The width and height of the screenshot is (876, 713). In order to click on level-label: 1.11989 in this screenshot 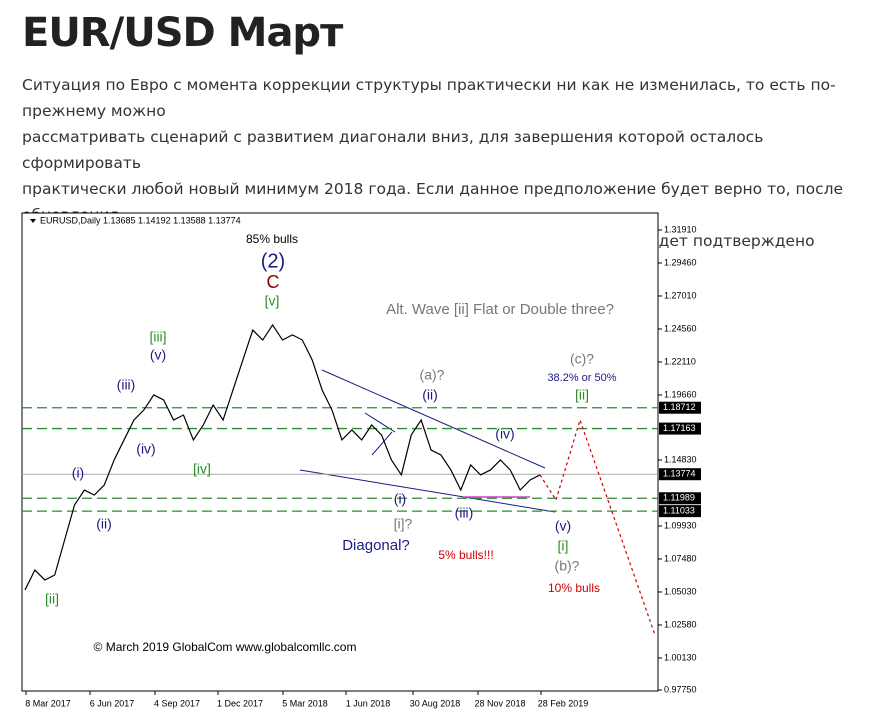, I will do `click(679, 498)`.